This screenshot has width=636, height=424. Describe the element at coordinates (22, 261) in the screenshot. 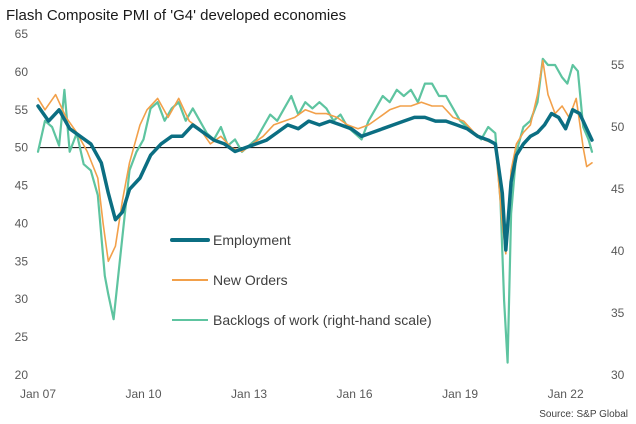

I see `left-tick-label: 35` at that location.